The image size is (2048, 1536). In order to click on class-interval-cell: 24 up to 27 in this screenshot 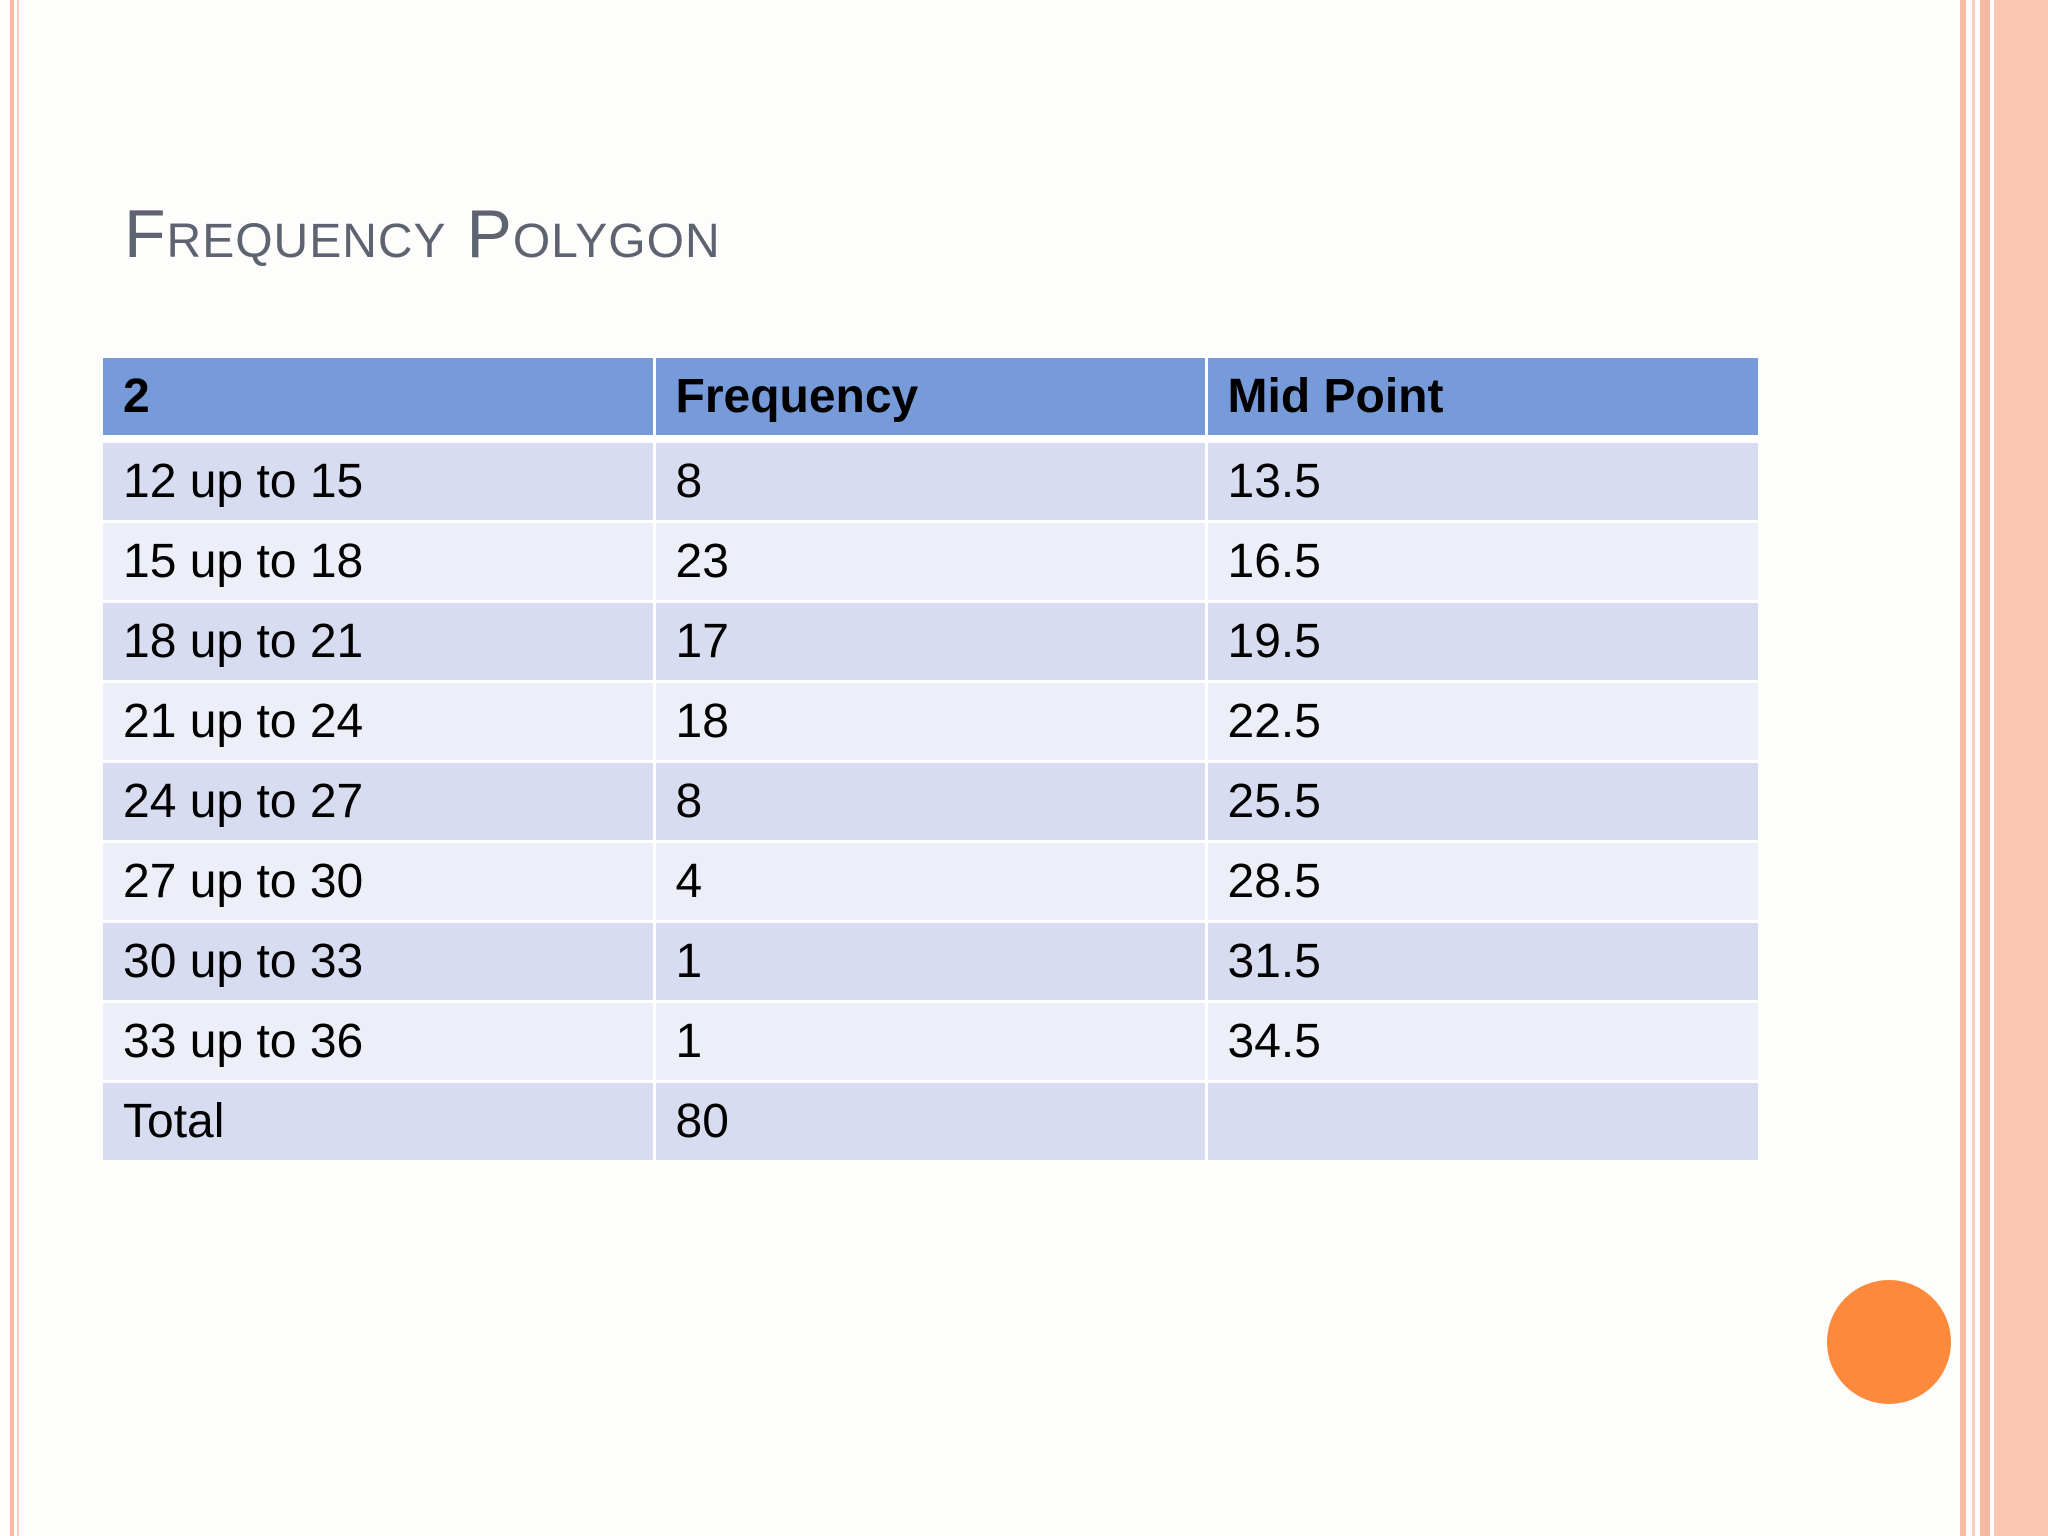, I will do `click(379, 801)`.